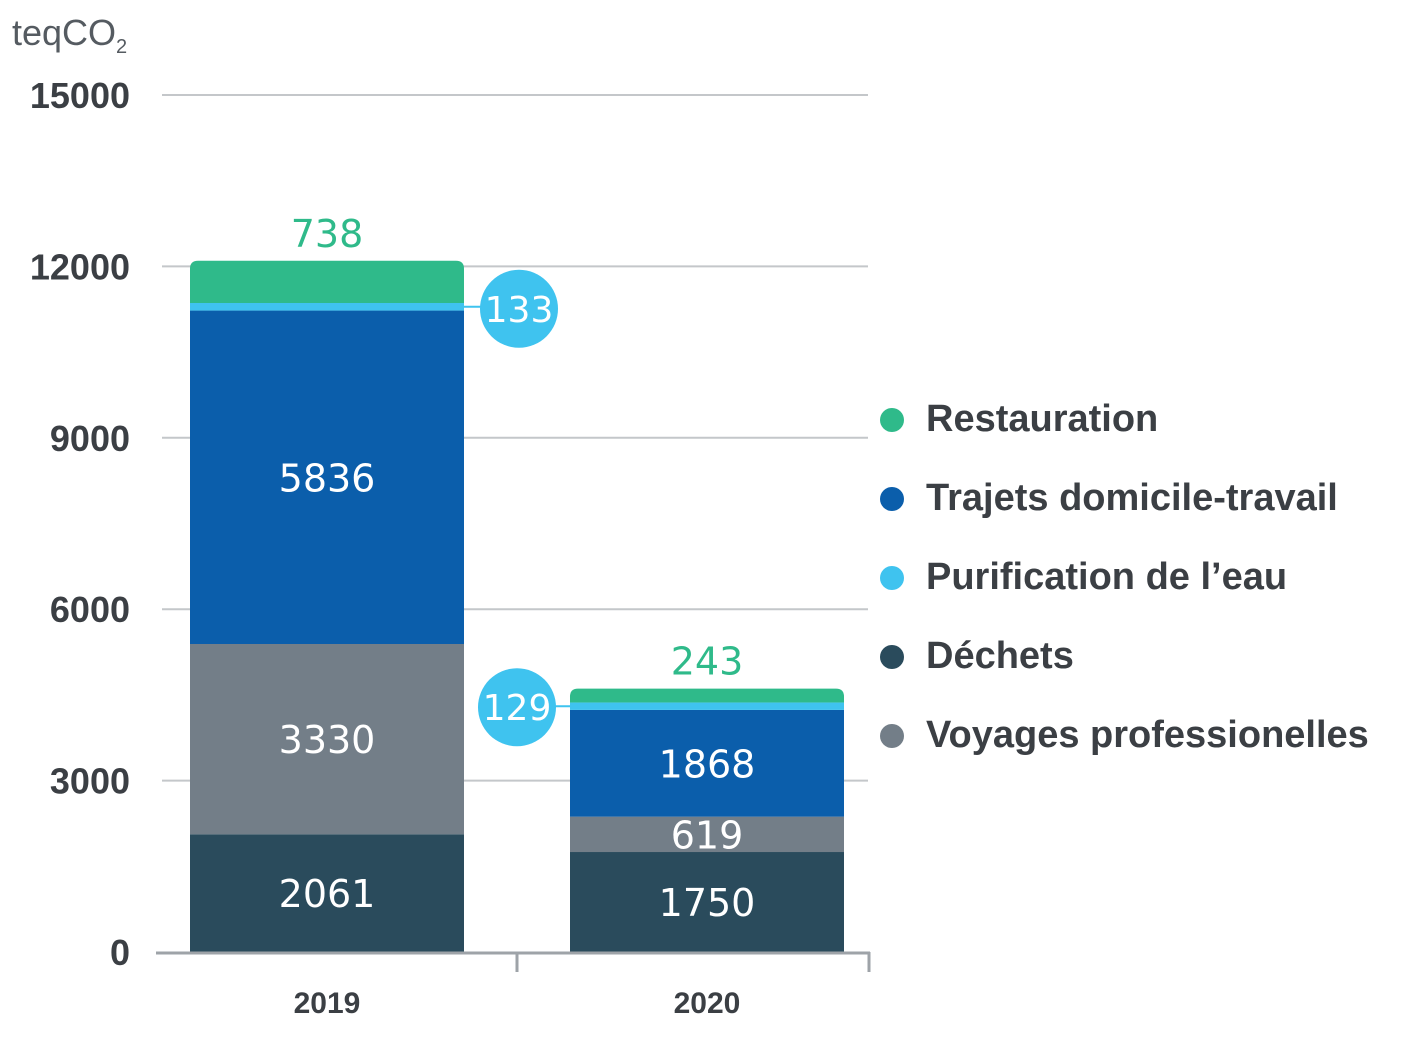 This screenshot has height=1046, width=1425. Describe the element at coordinates (1147, 735) in the screenshot. I see `legend-label-voyages-professionelles: Voyages professionelles` at that location.